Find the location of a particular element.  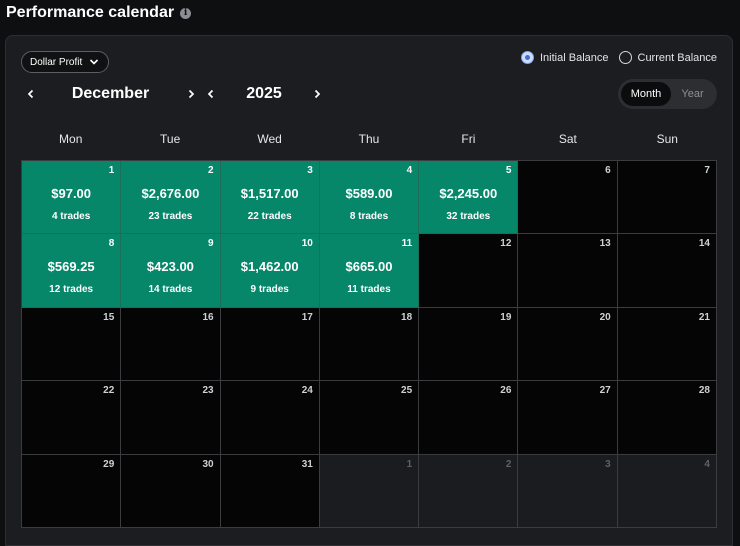

weekday-header: Mon Tue Wed Thu Fri Sat Sun is located at coordinates (369, 139).